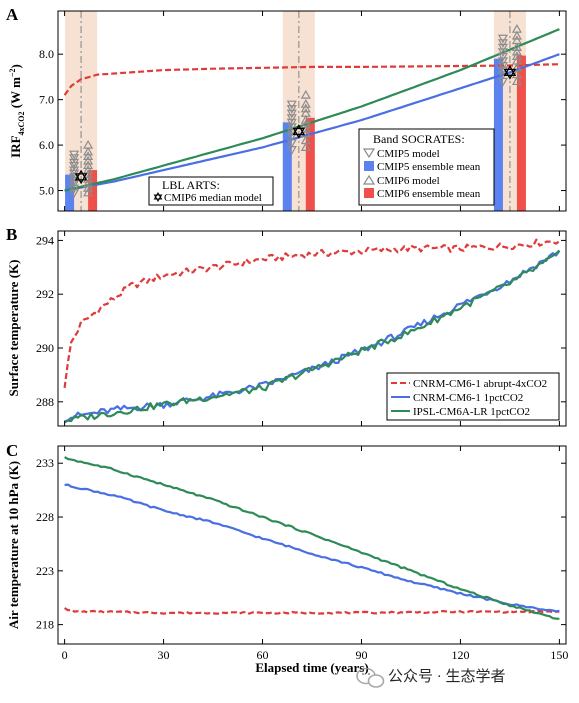 Image resolution: width=579 pixels, height=703 pixels. What do you see at coordinates (13, 545) in the screenshot?
I see `panel-c-y-axis-label: Air temperature at 10 hPa (K)` at bounding box center [13, 545].